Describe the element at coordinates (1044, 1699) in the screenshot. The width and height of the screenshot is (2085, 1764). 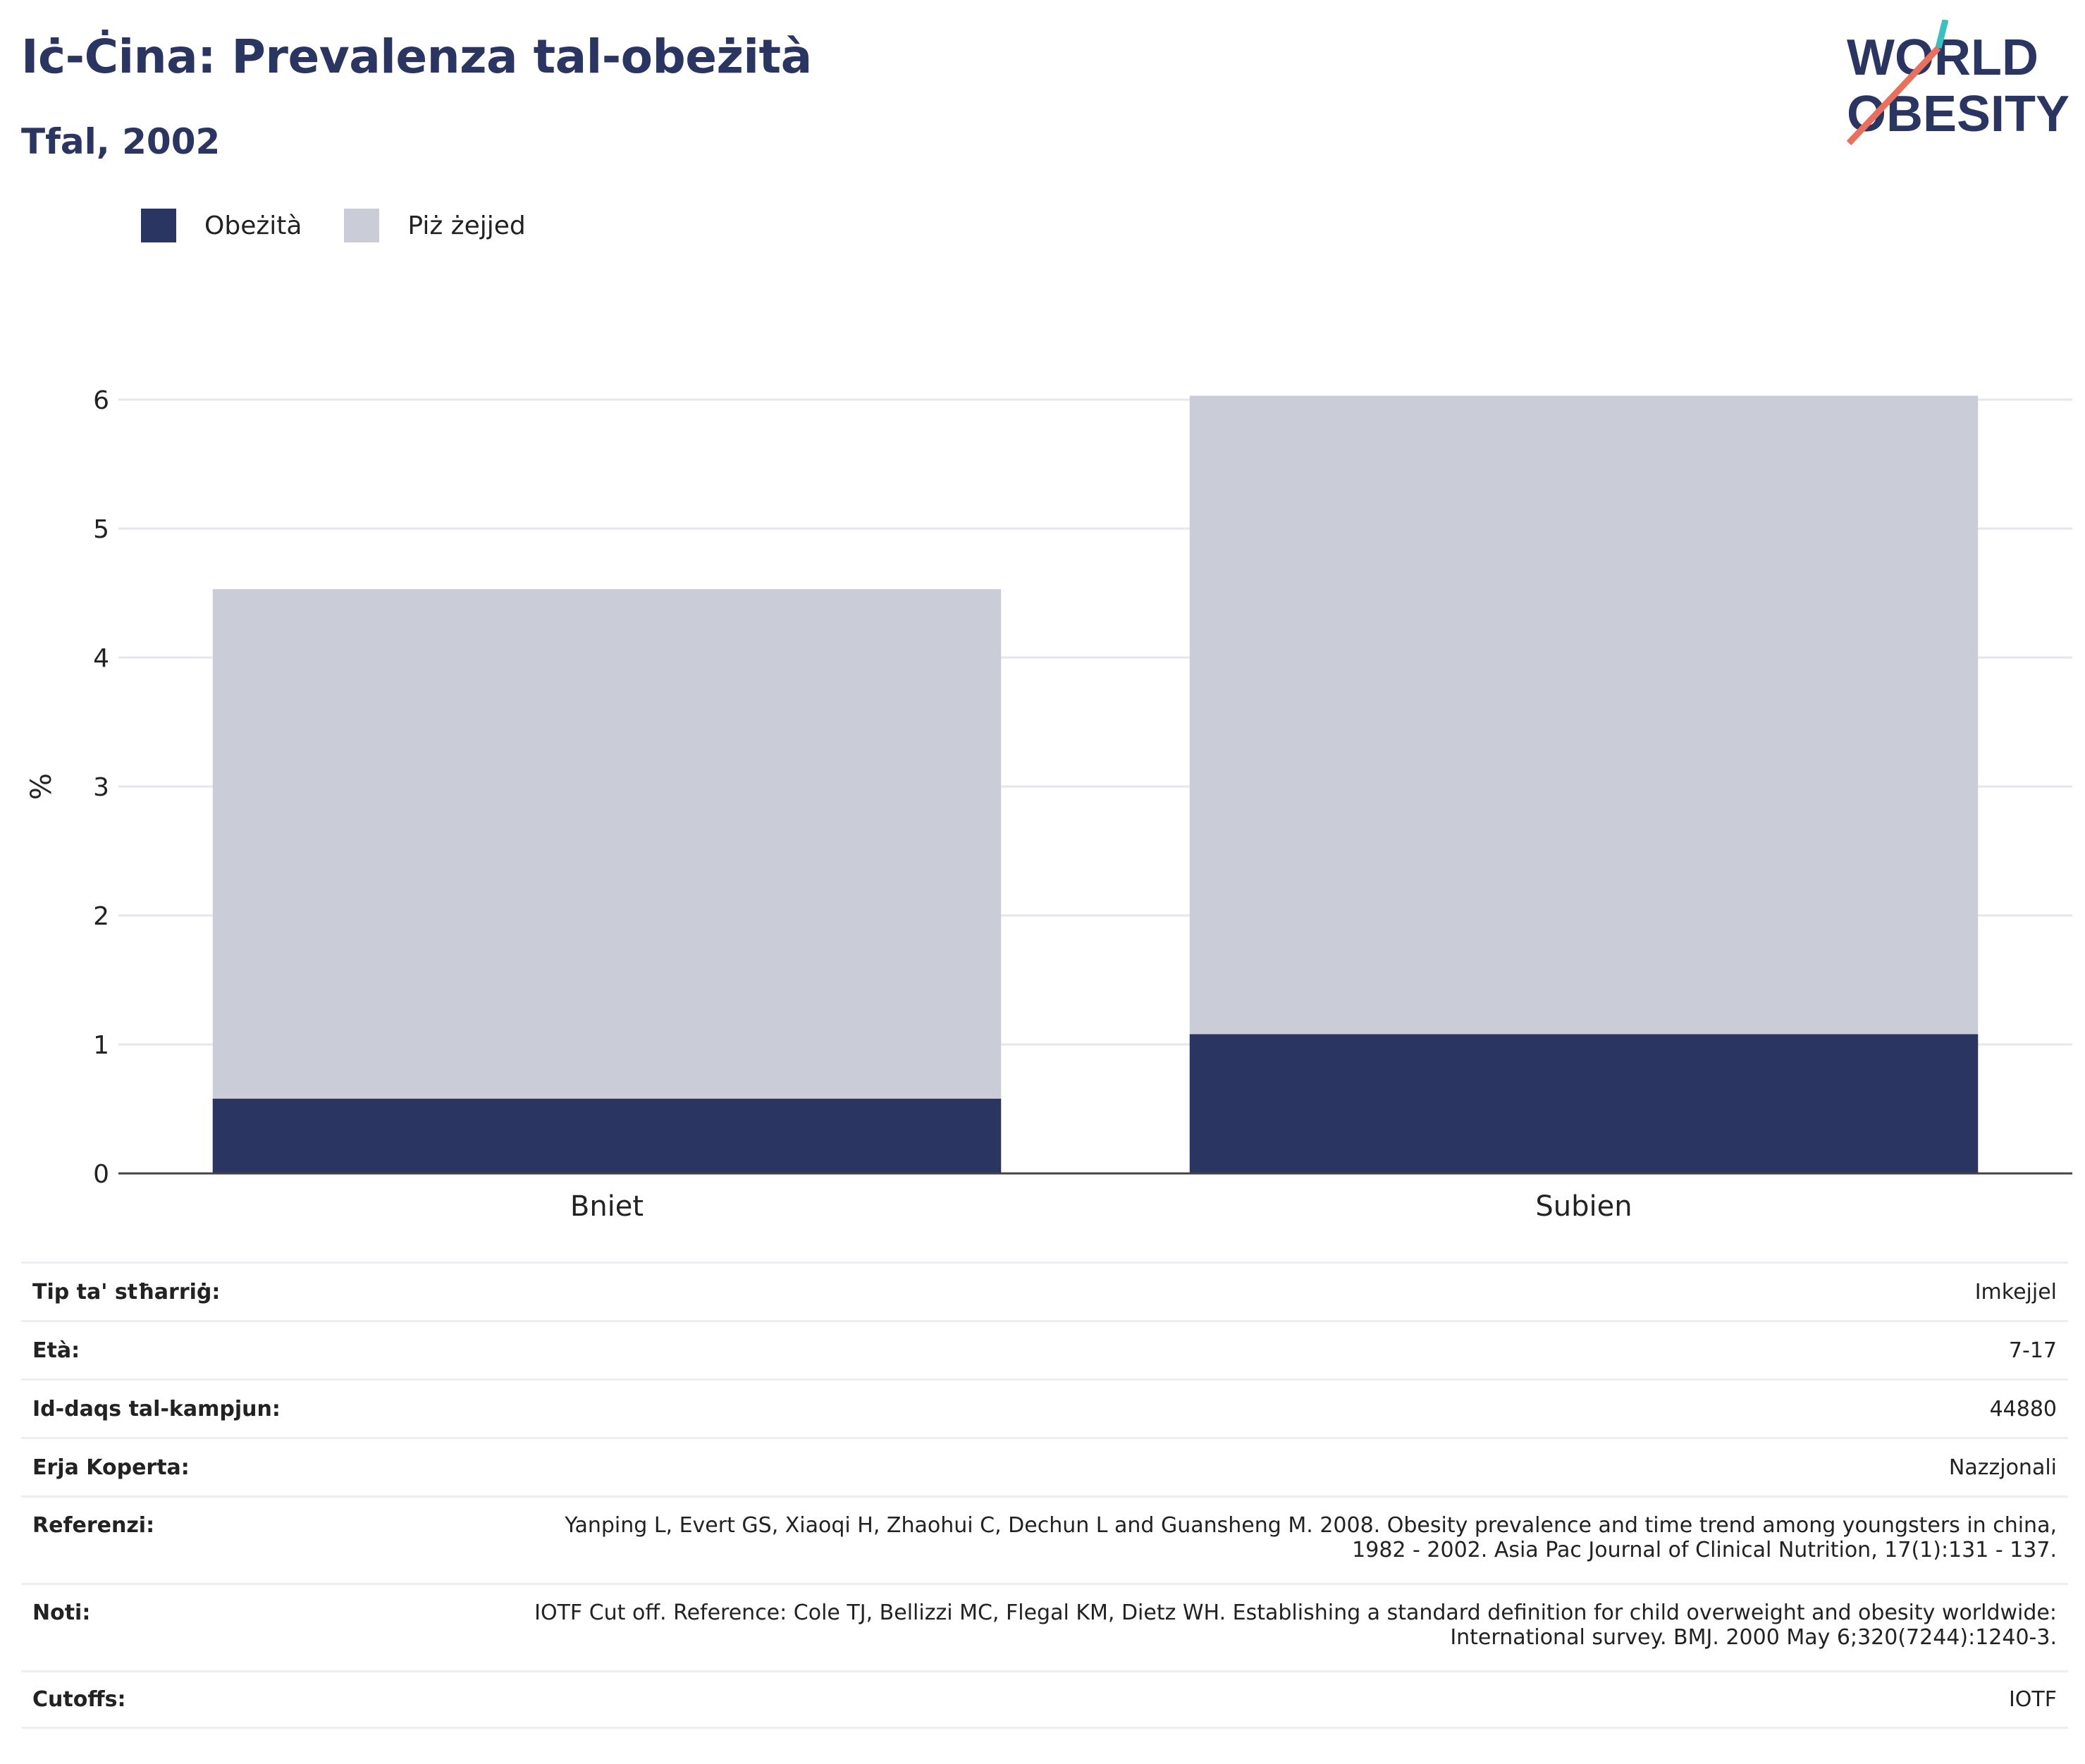
I see `meta-row-cutoffs: Cutoffs: IOTF` at that location.